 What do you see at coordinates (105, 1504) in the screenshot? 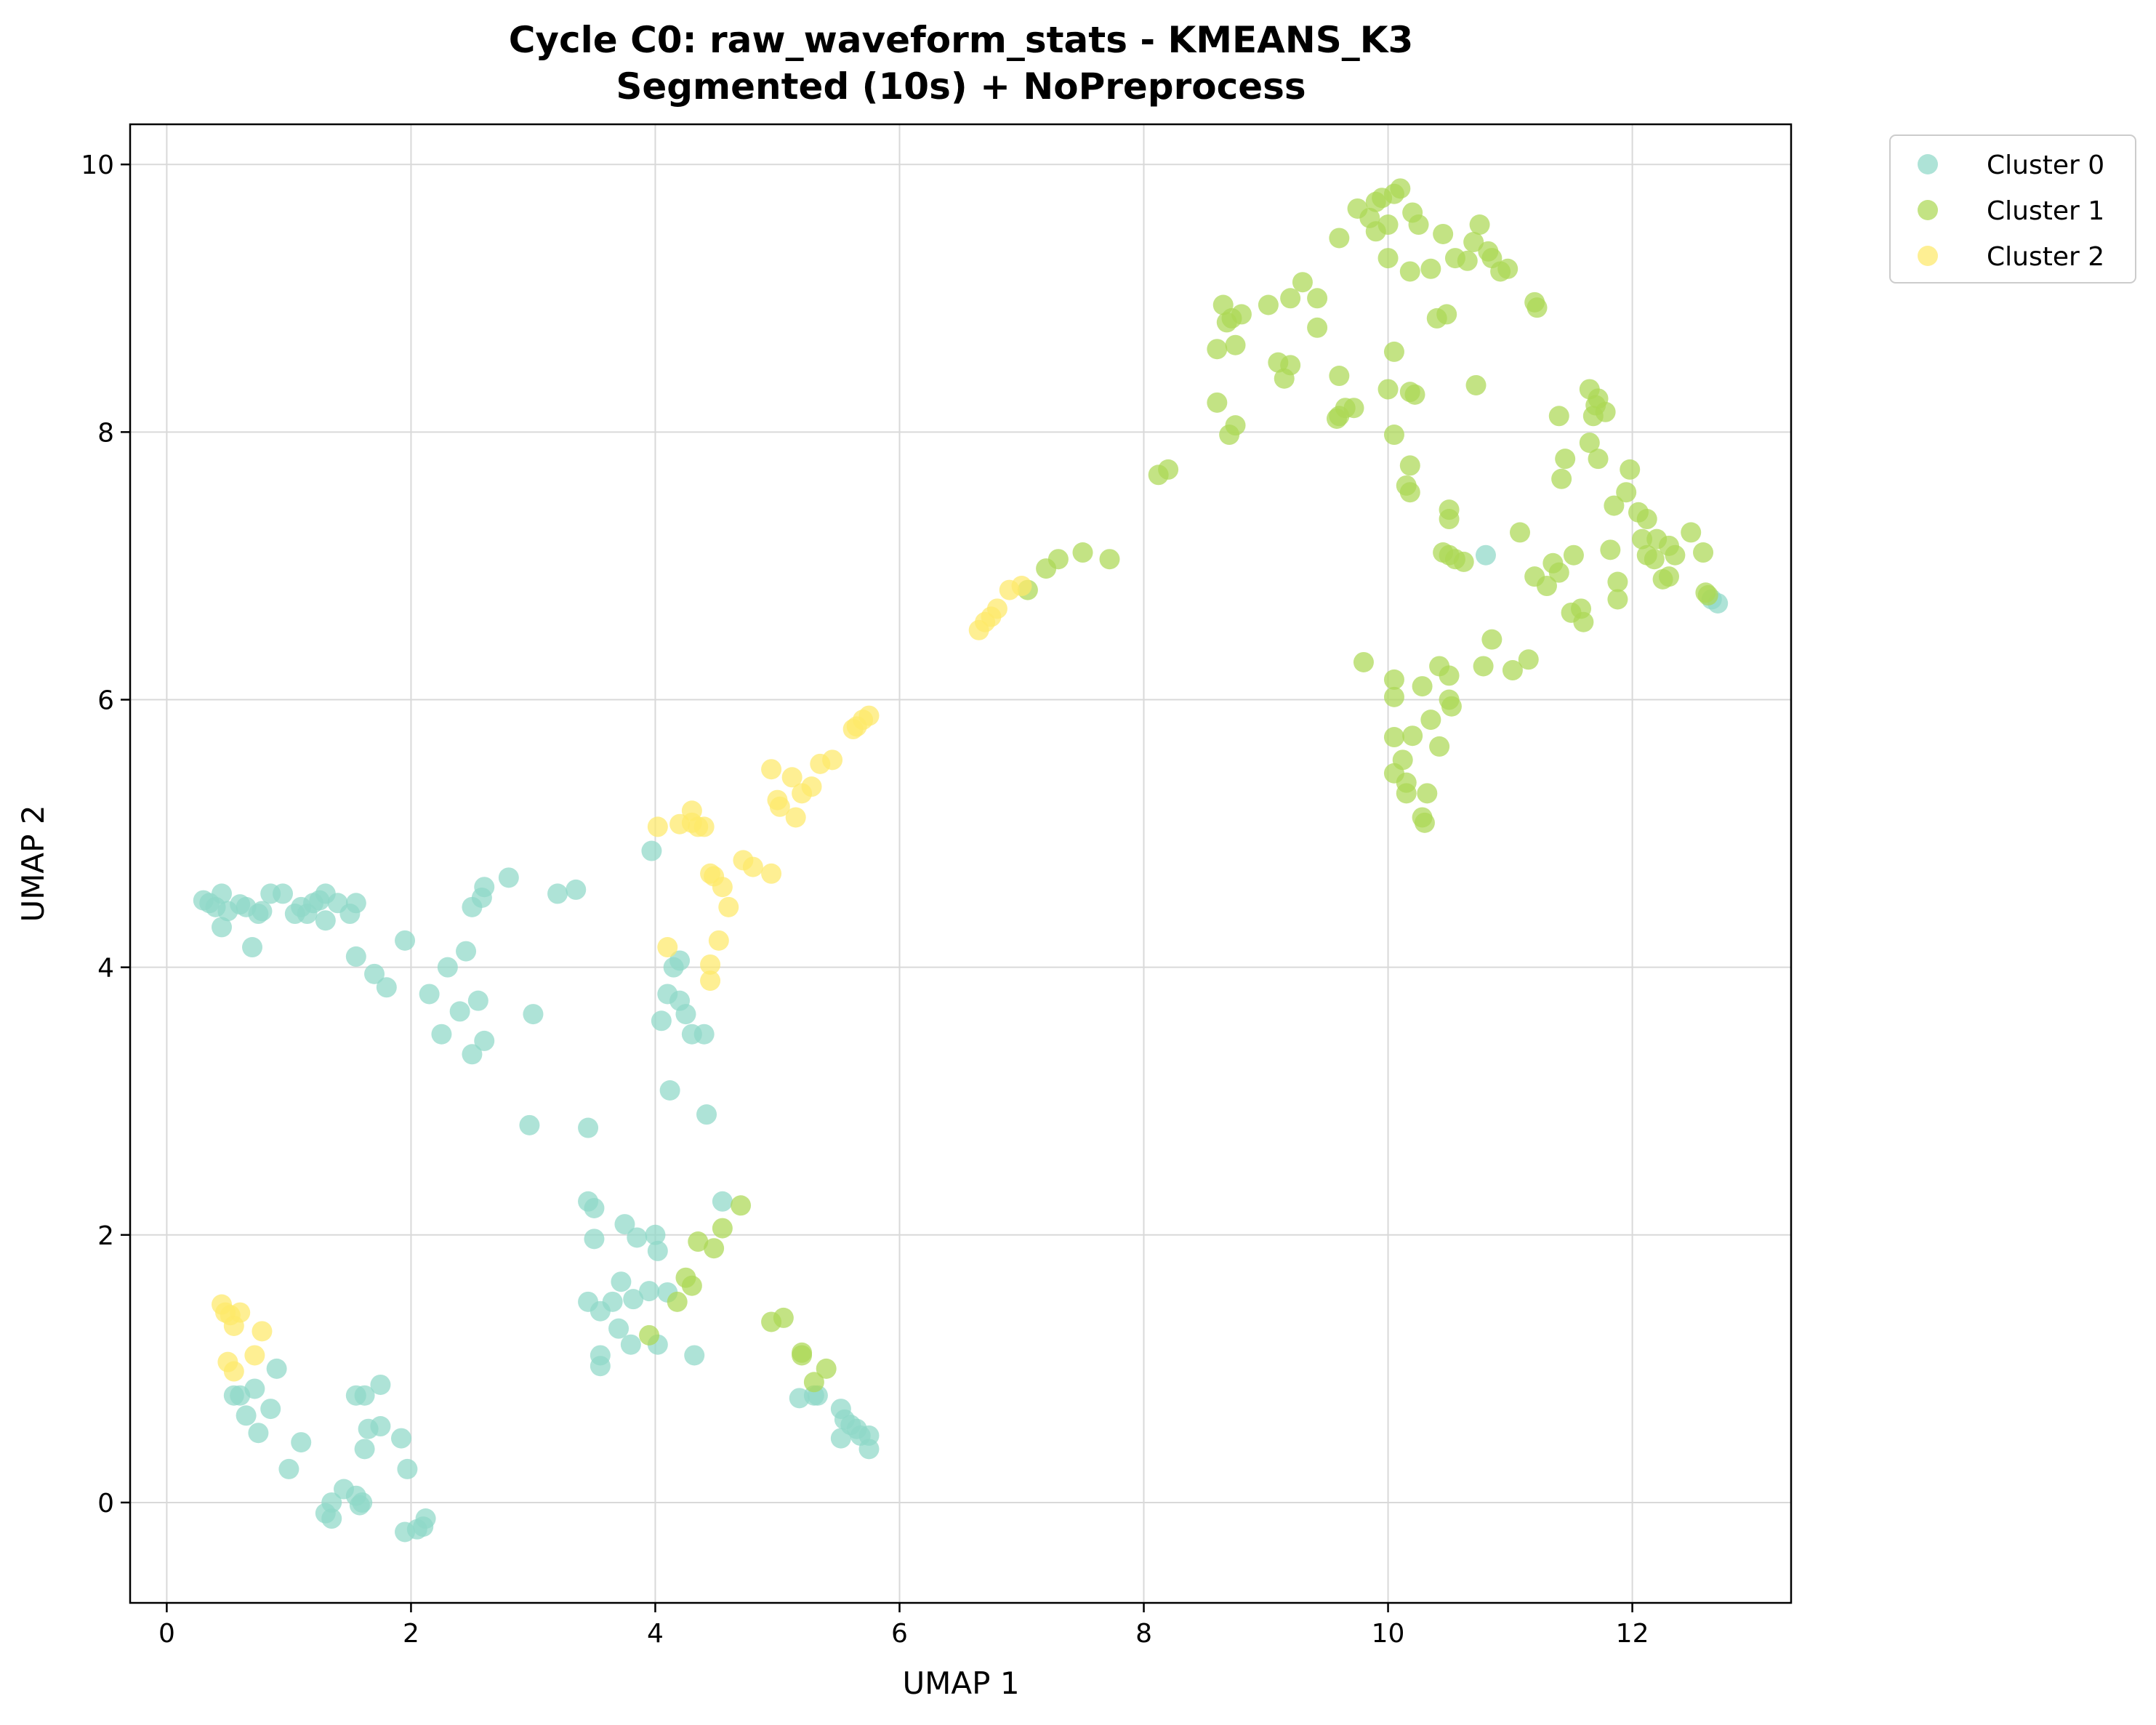
I see `y-tick-label: 0` at bounding box center [105, 1504].